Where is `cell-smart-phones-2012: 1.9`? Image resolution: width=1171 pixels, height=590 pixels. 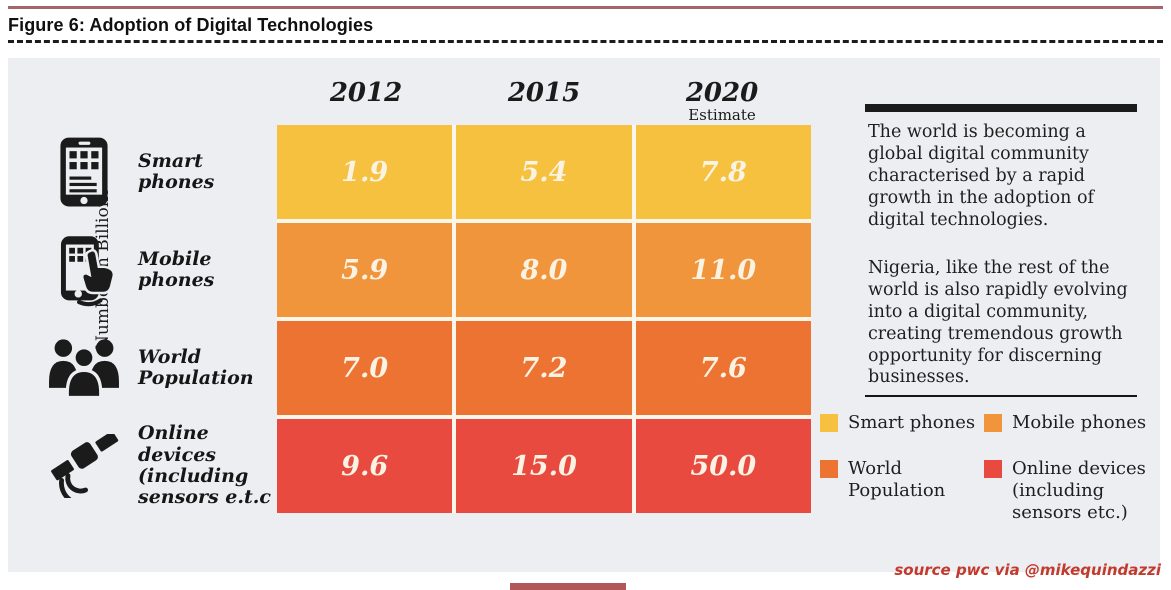 cell-smart-phones-2012: 1.9 is located at coordinates (365, 172).